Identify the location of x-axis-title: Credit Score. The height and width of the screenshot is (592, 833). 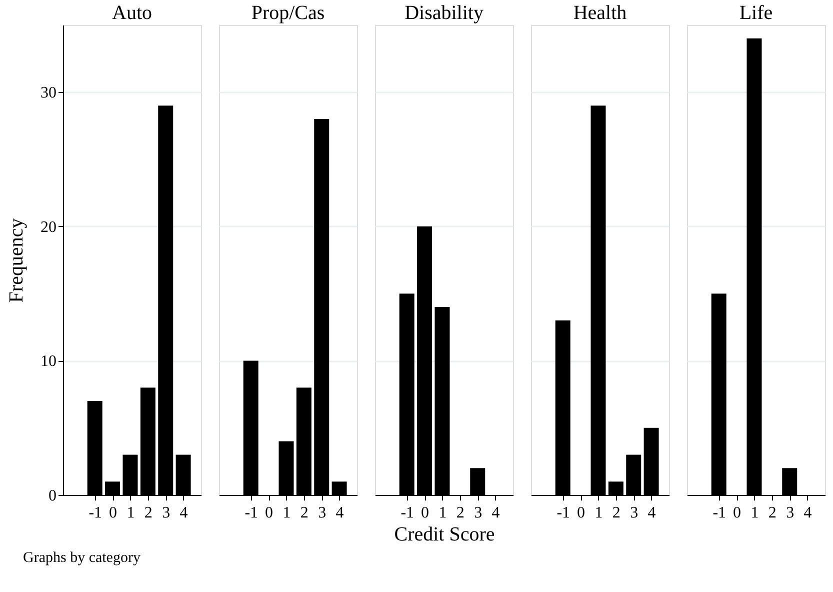
(444, 535).